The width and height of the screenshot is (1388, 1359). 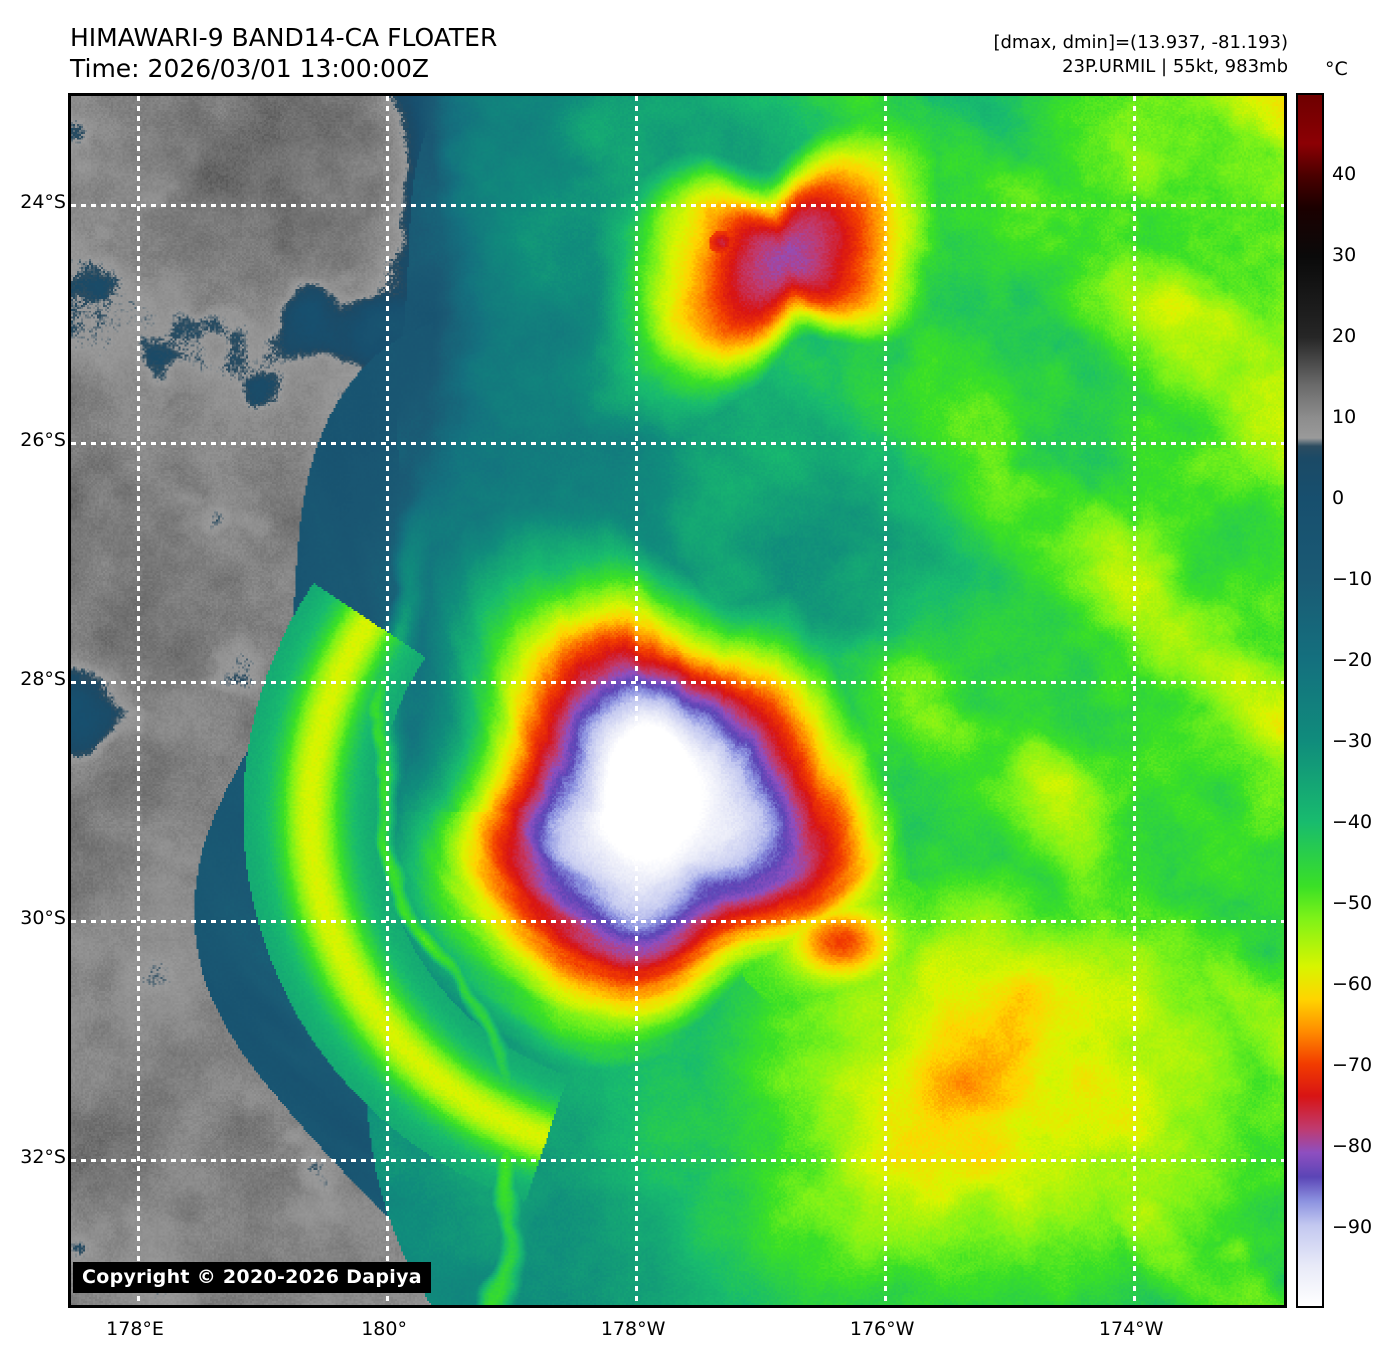 What do you see at coordinates (1140, 42) in the screenshot?
I see `data-range-text: [dmax, dmin]=(13.937, -81.193)` at bounding box center [1140, 42].